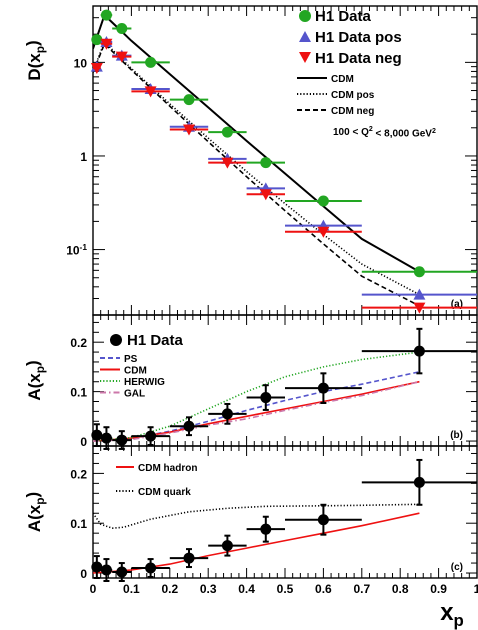 This screenshot has width=478, height=630. Describe the element at coordinates (131, 589) in the screenshot. I see `x-tick-label: 0.1` at that location.